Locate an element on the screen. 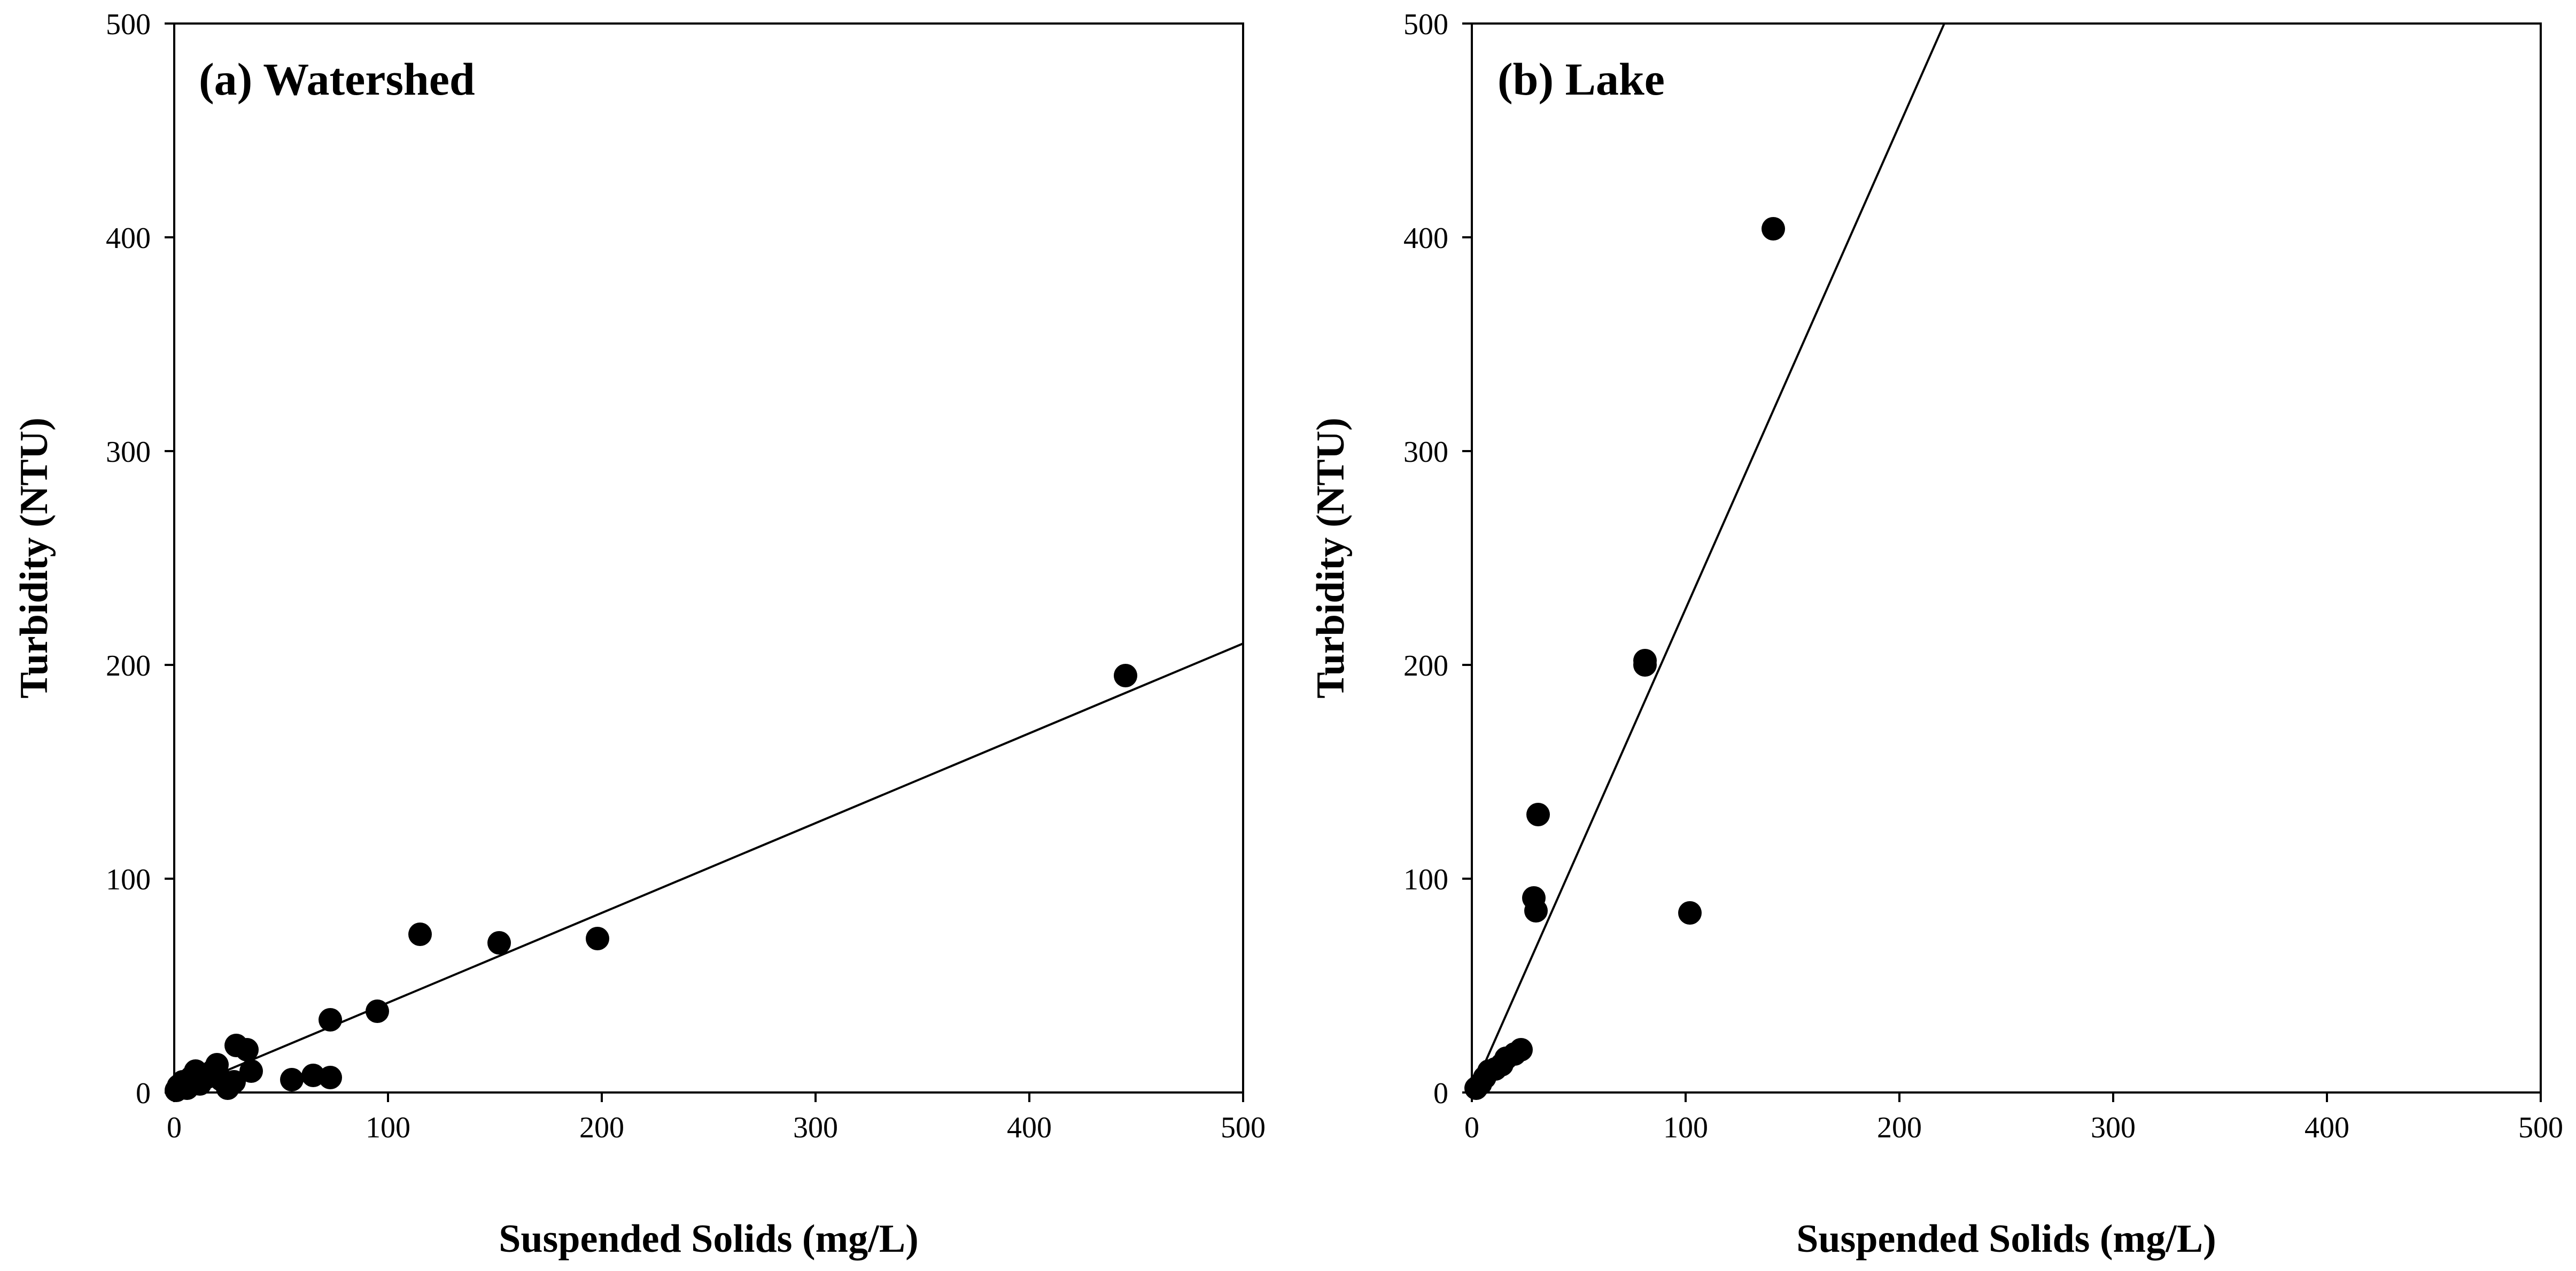  panel-title: (b) Lake is located at coordinates (1582, 79).